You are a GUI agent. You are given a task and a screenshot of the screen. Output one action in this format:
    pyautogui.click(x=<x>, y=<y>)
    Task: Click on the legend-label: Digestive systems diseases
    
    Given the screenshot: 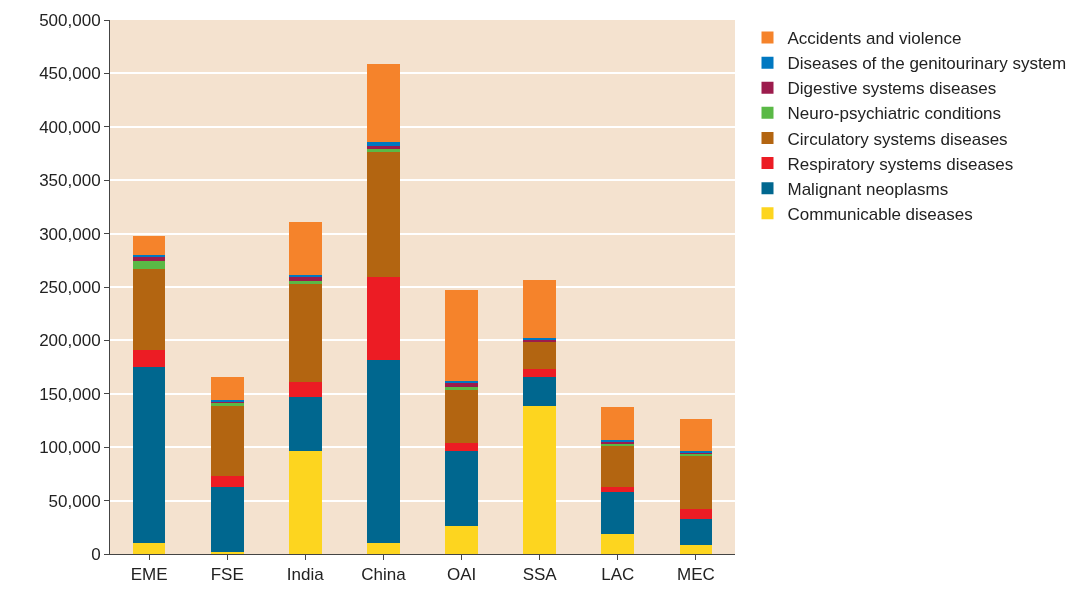 What is the action you would take?
    pyautogui.click(x=892, y=89)
    